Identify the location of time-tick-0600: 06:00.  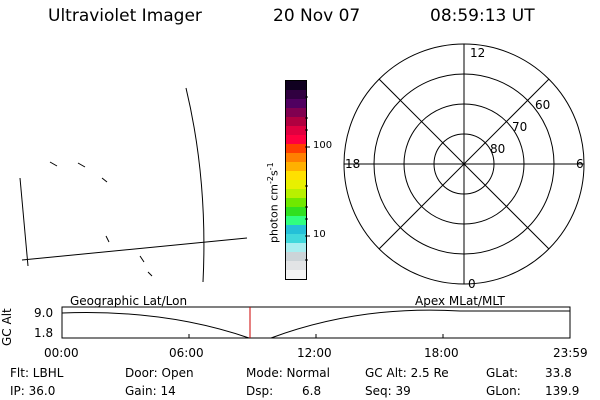
(186, 353).